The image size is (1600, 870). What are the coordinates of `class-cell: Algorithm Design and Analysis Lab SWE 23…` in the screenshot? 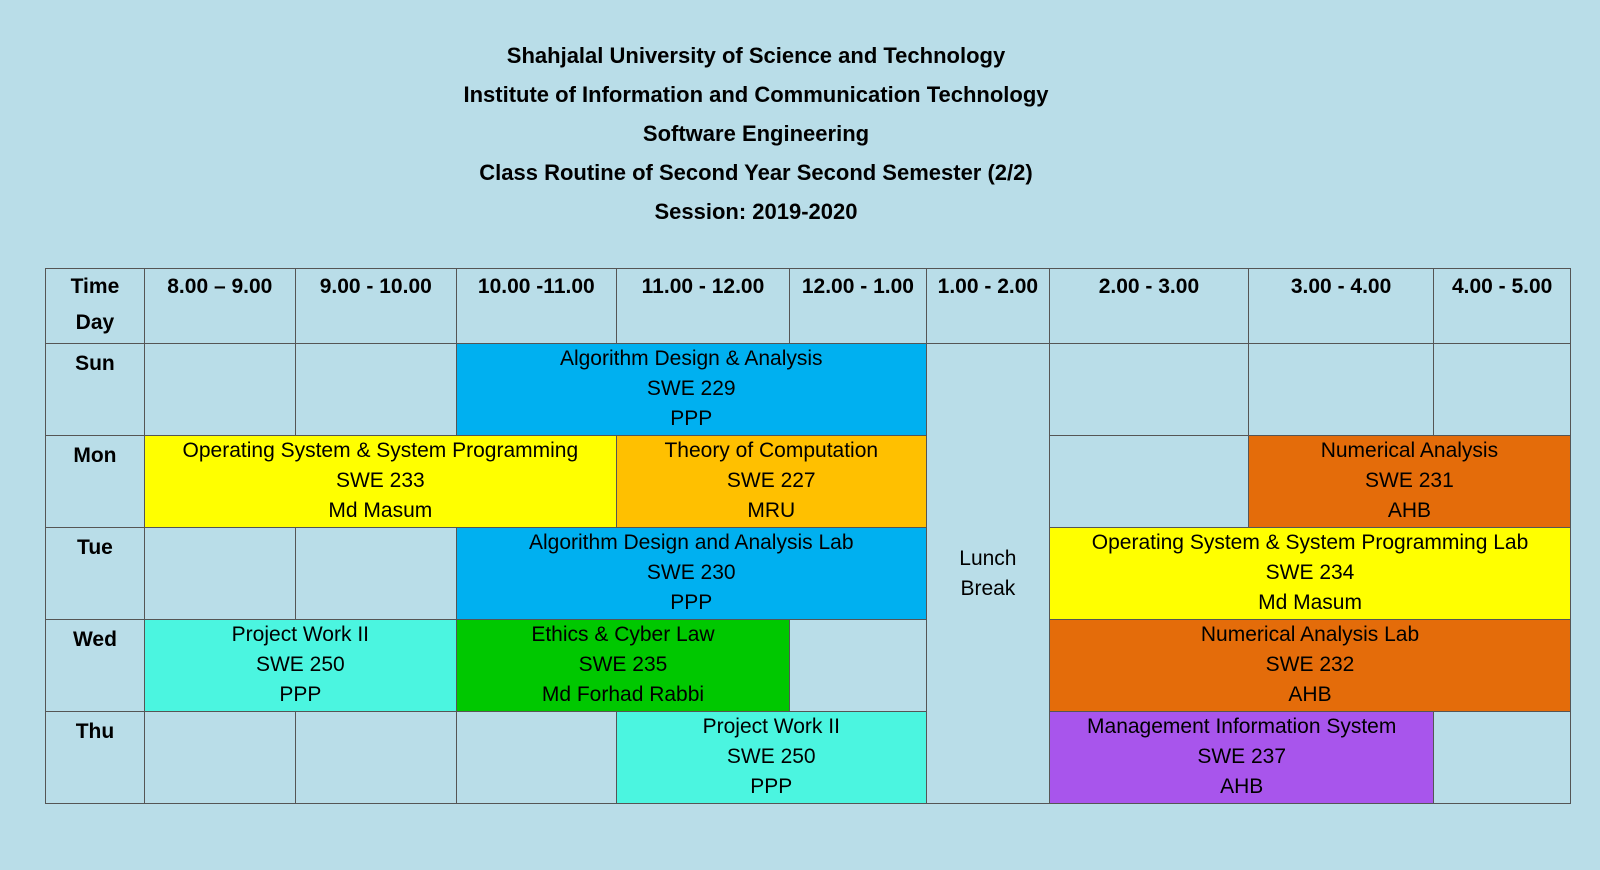 It's located at (691, 573).